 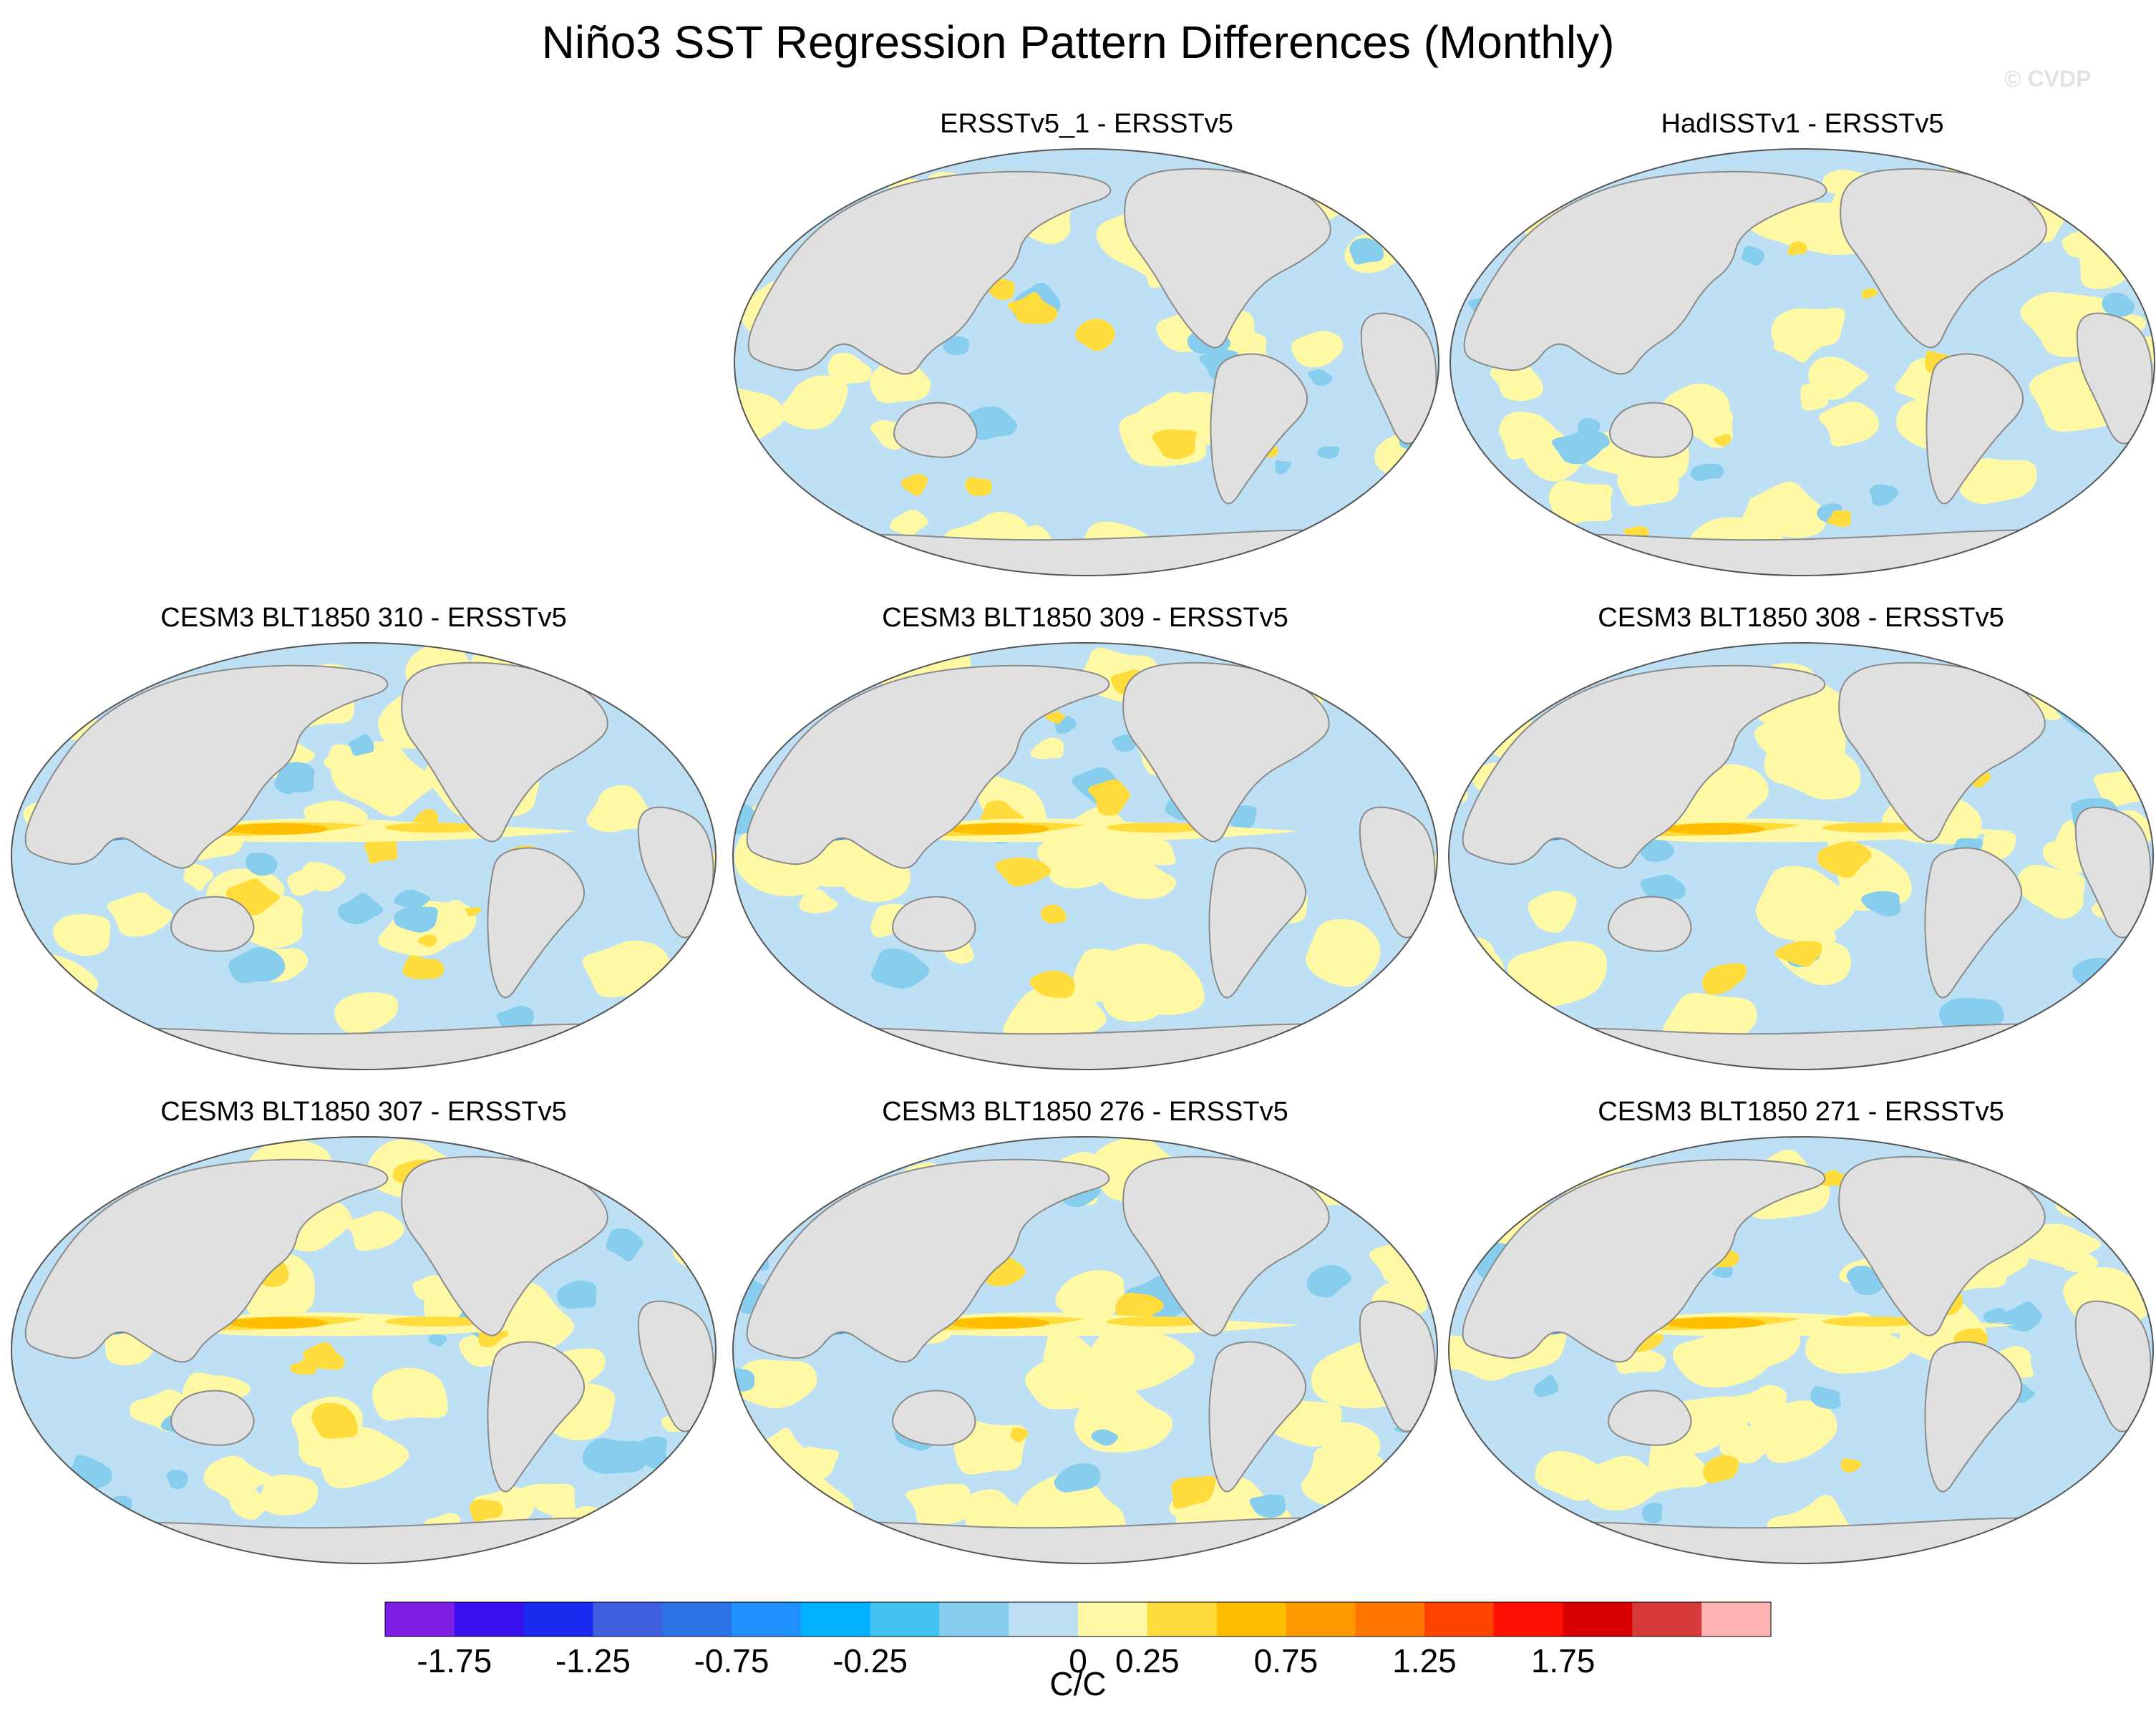 I want to click on watermark: © CVDP, so click(x=2048, y=79).